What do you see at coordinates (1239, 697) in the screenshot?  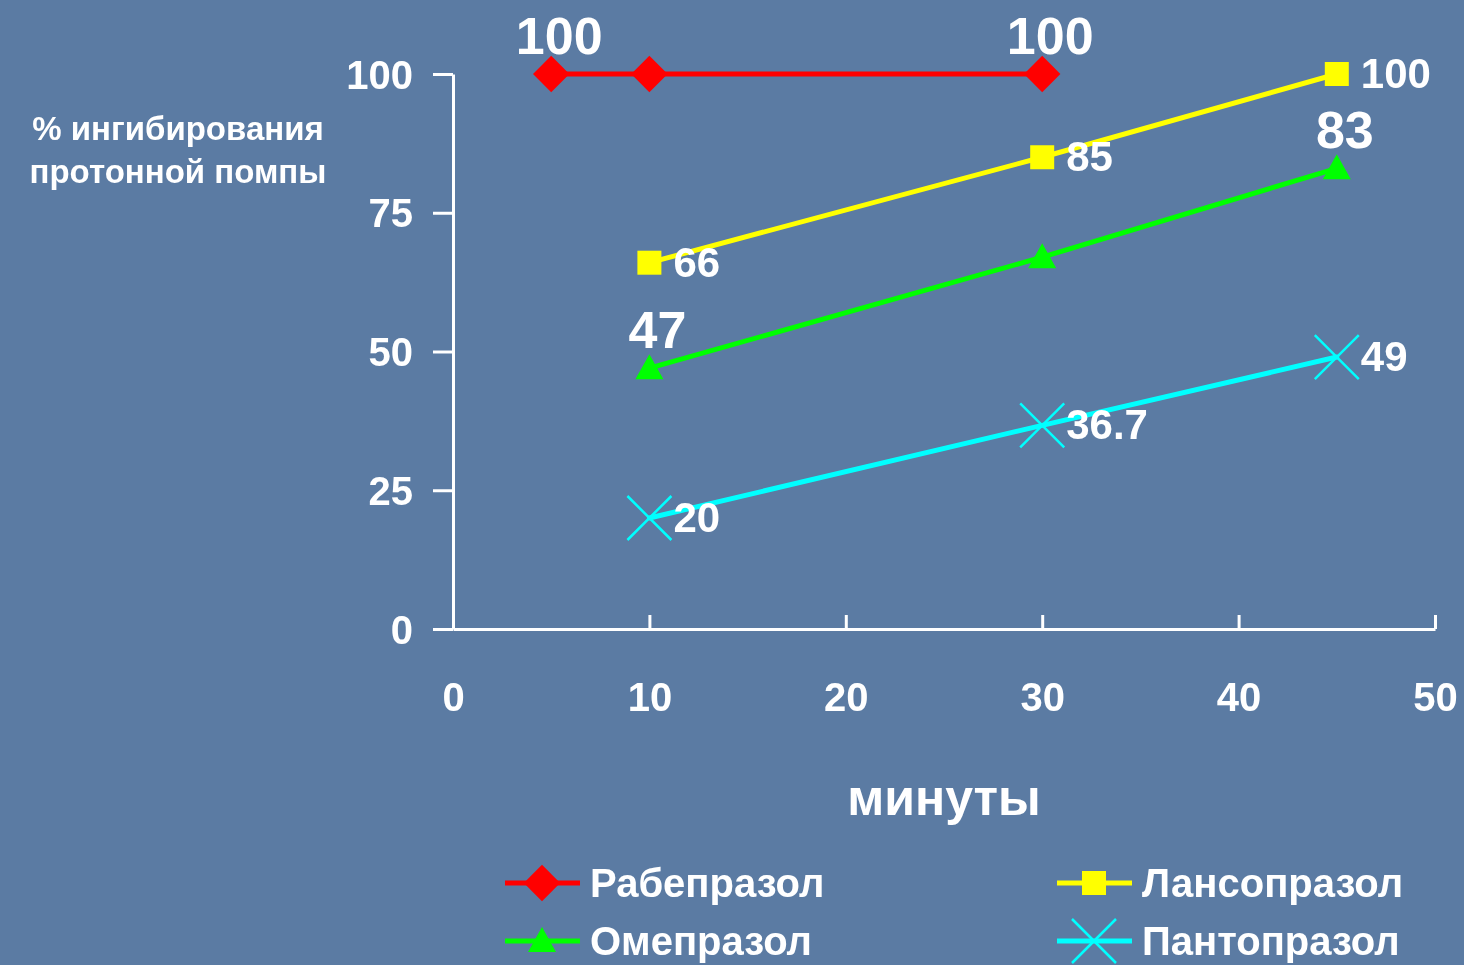 I see `x-tick-label: 40` at bounding box center [1239, 697].